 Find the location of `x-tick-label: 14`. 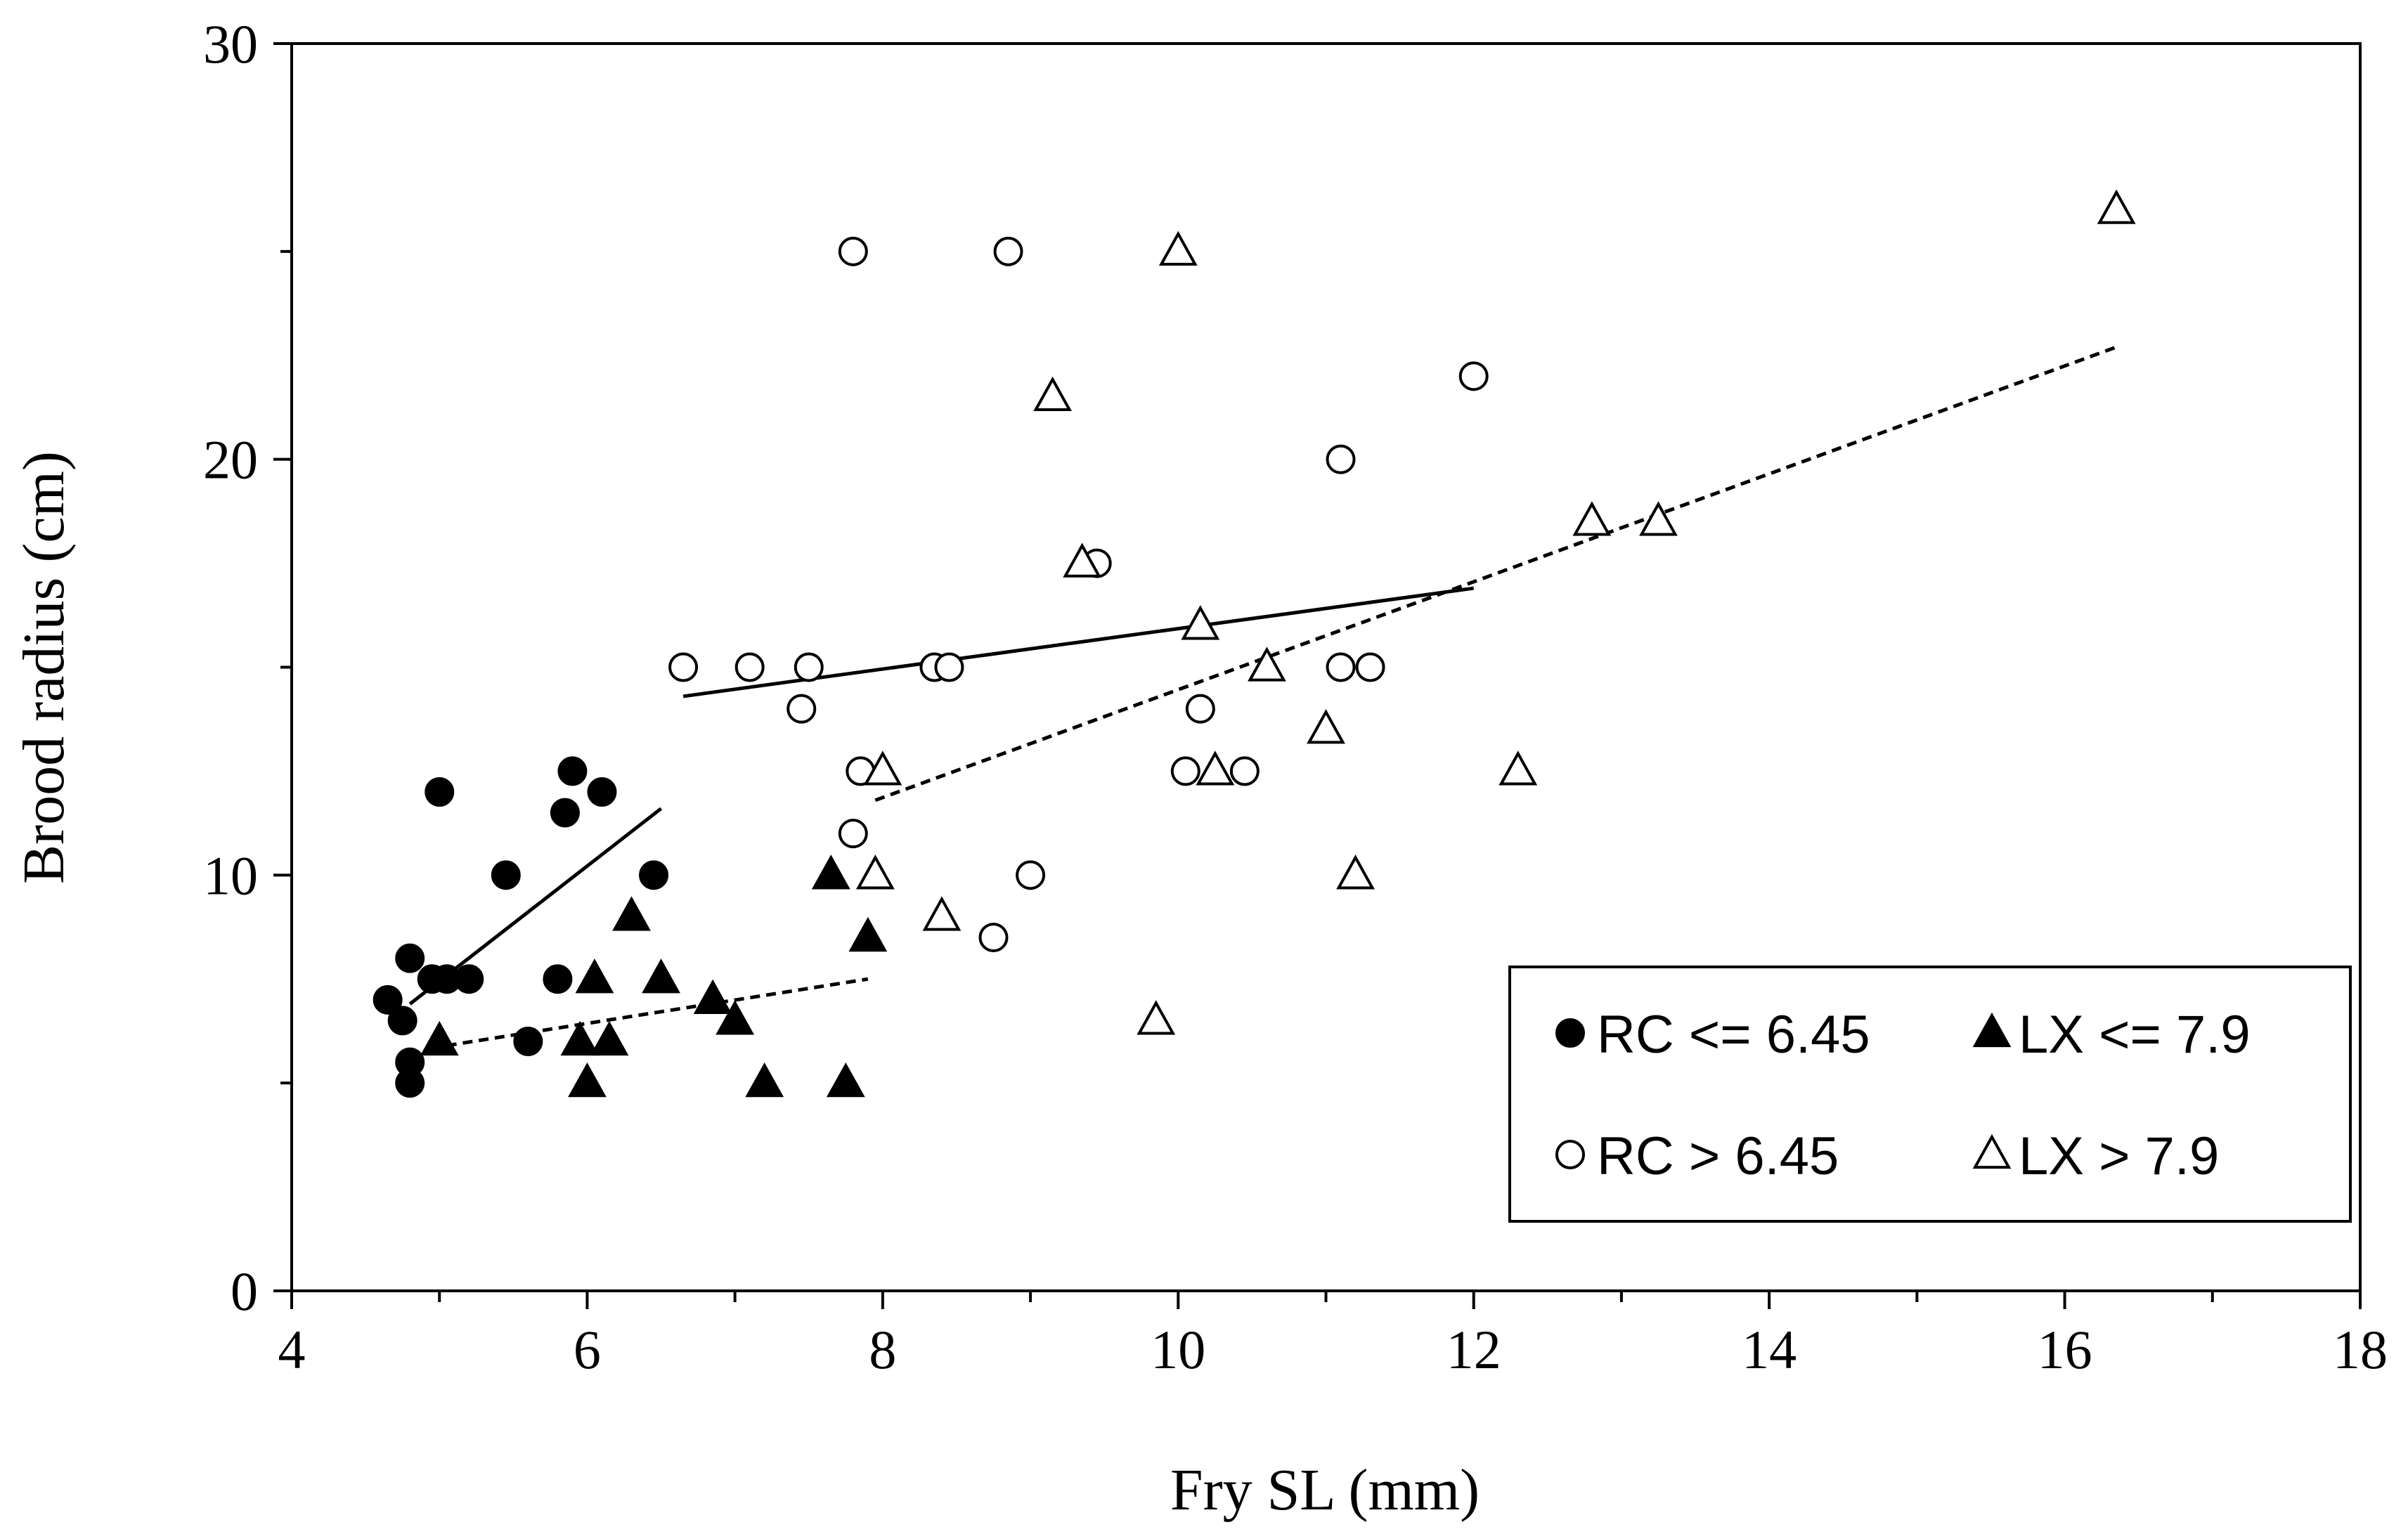

x-tick-label: 14 is located at coordinates (1769, 1350).